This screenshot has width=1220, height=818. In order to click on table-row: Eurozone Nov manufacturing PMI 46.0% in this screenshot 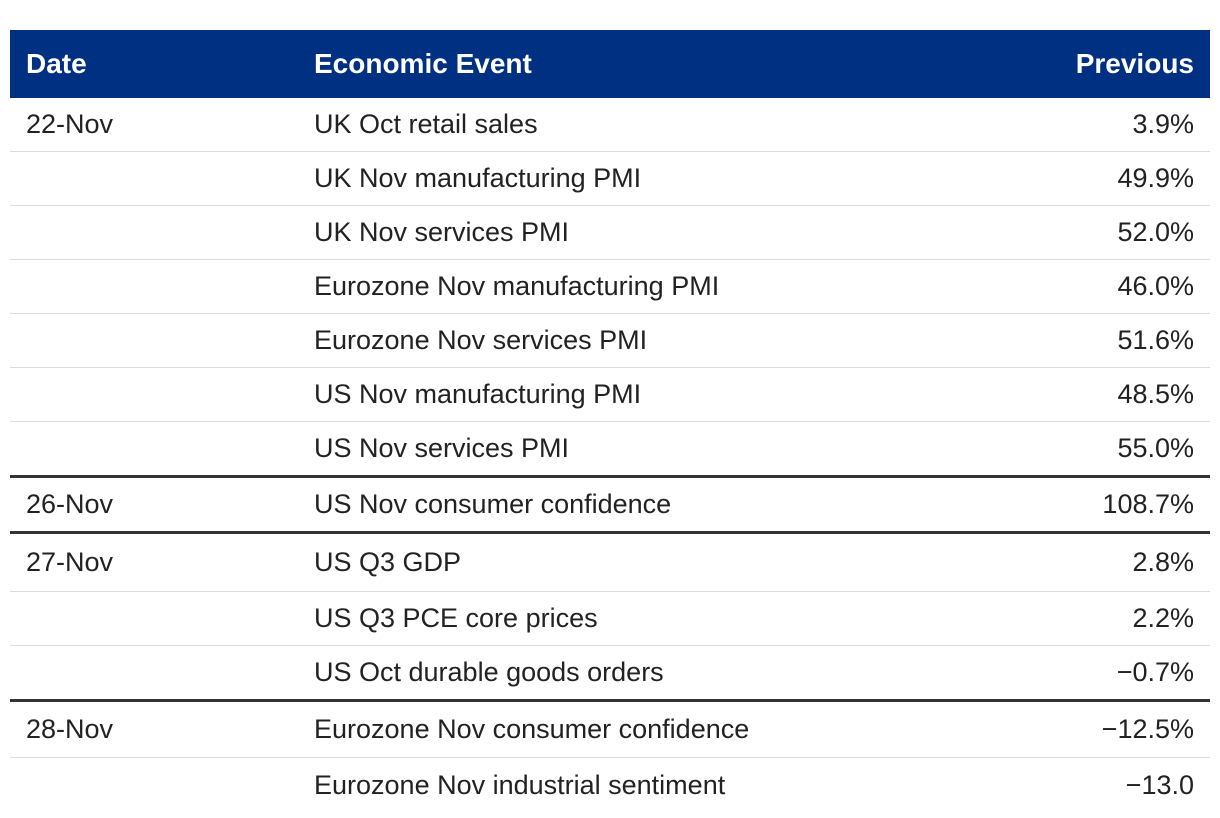, I will do `click(610, 287)`.